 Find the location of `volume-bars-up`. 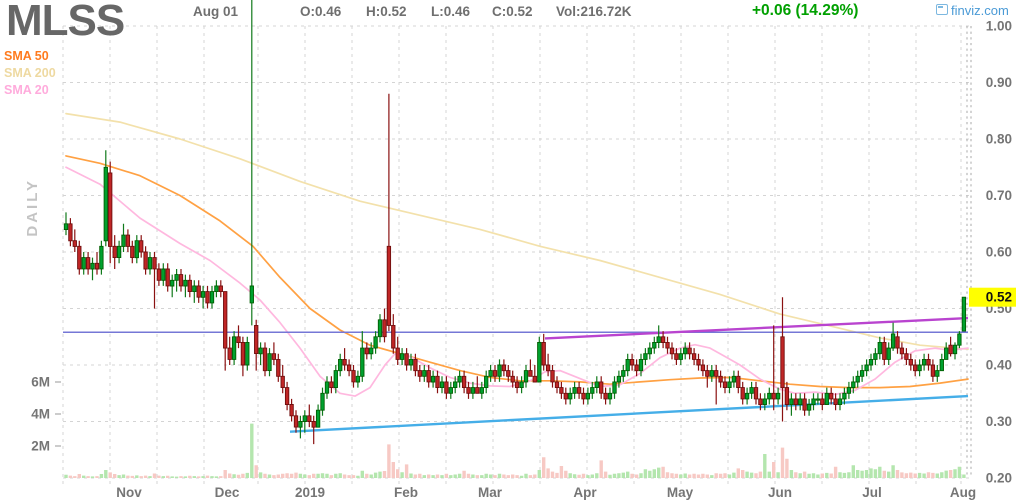

volume-bars-up is located at coordinates (515, 450).